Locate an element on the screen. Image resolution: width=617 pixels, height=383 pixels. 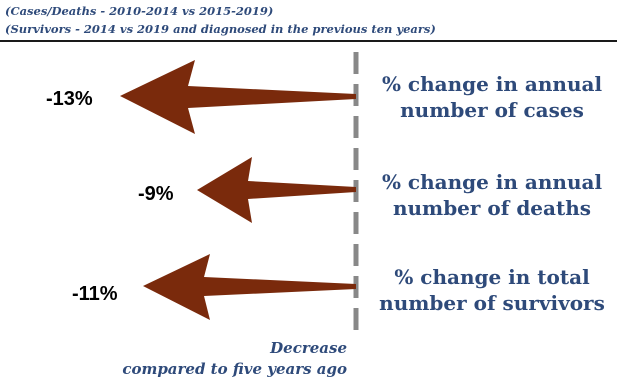
row-label-survivors: % change in total number of survivors is located at coordinates (492, 290).